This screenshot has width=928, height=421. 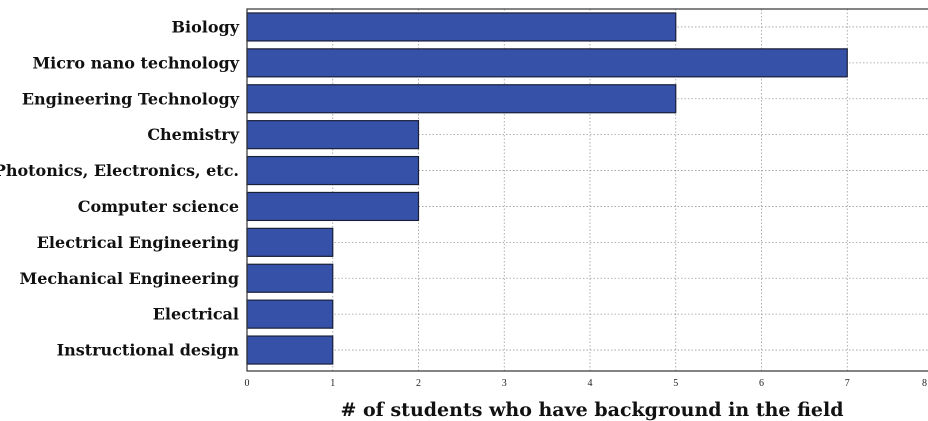 What do you see at coordinates (761, 383) in the screenshot?
I see `x-tick-label: 6` at bounding box center [761, 383].